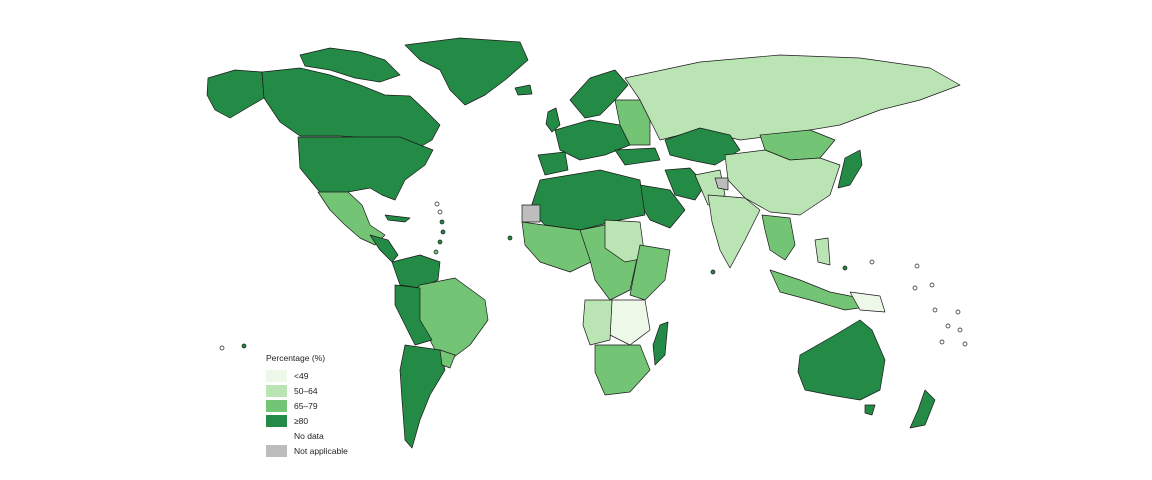 This screenshot has width=1152, height=480. I want to click on legend-item: <49, so click(307, 375).